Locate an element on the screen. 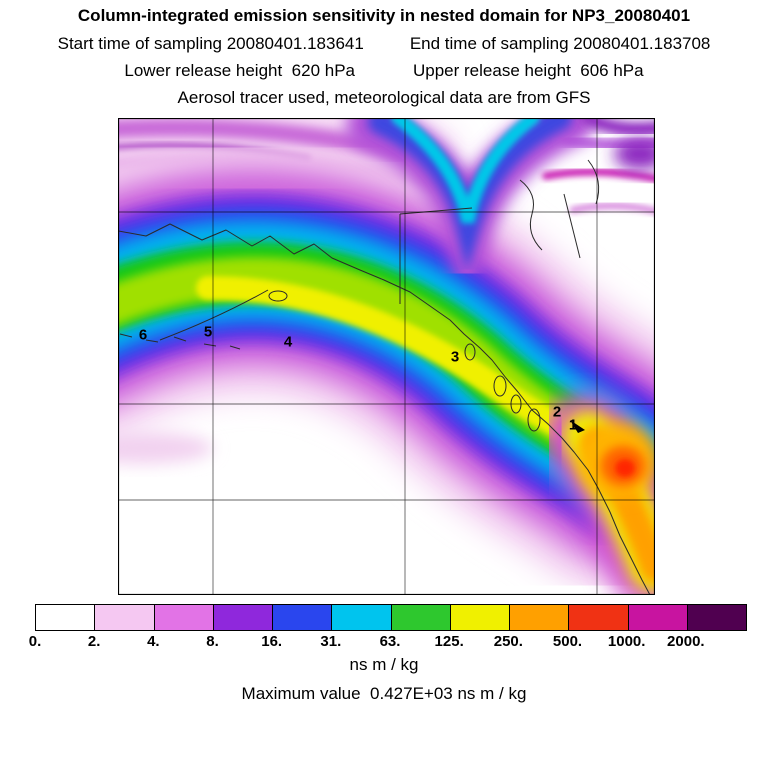  colorbar-tick-label: 2000. is located at coordinates (686, 641).